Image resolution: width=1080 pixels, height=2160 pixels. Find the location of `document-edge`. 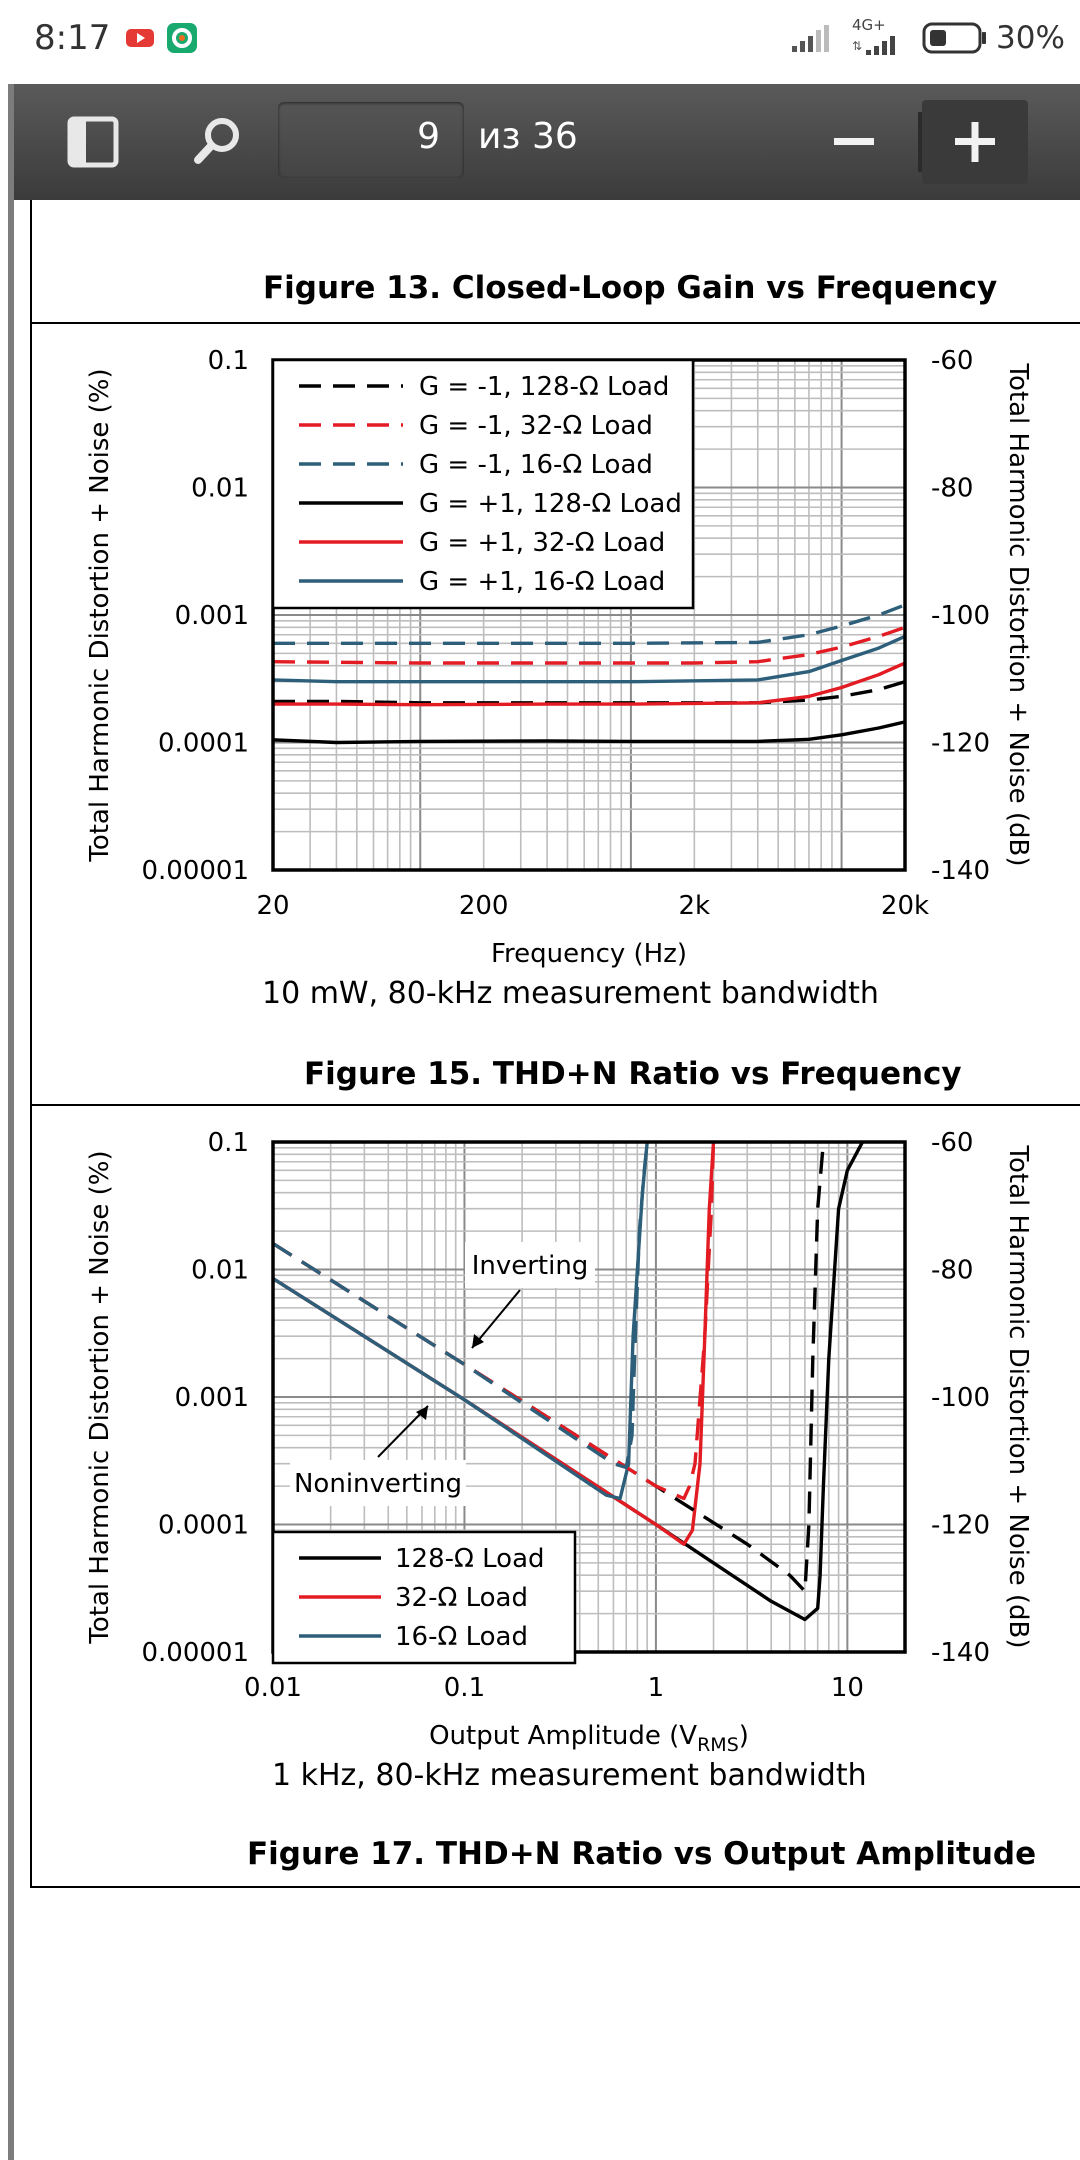

document-edge is located at coordinates (11, 1122).